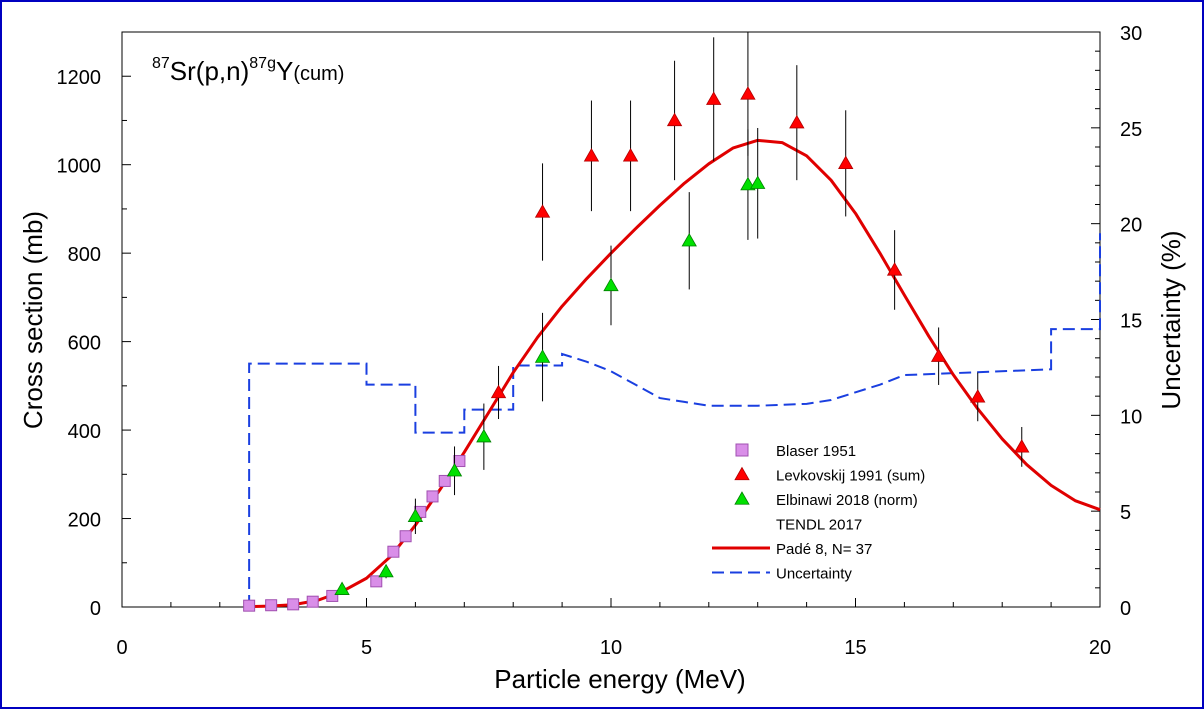  Describe the element at coordinates (79, 78) in the screenshot. I see `y-tick-label: 1200` at that location.